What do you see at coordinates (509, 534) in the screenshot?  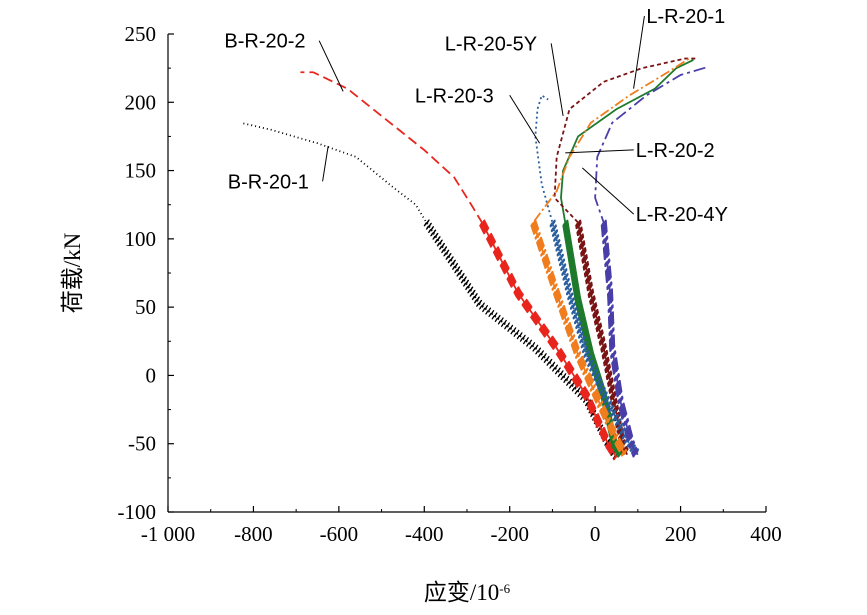 I see `x-tick-label: -200` at bounding box center [509, 534].